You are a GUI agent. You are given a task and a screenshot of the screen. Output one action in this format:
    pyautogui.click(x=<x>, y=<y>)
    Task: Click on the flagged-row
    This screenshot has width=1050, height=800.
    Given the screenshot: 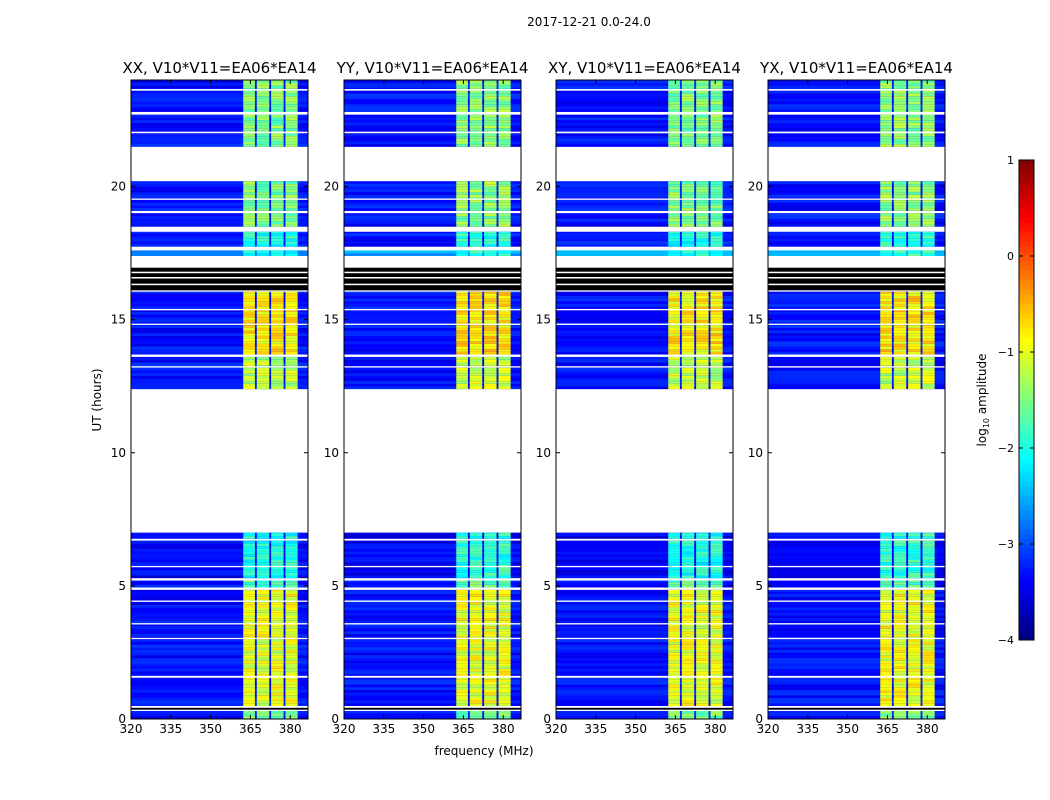 What is the action you would take?
    pyautogui.click(x=432, y=279)
    